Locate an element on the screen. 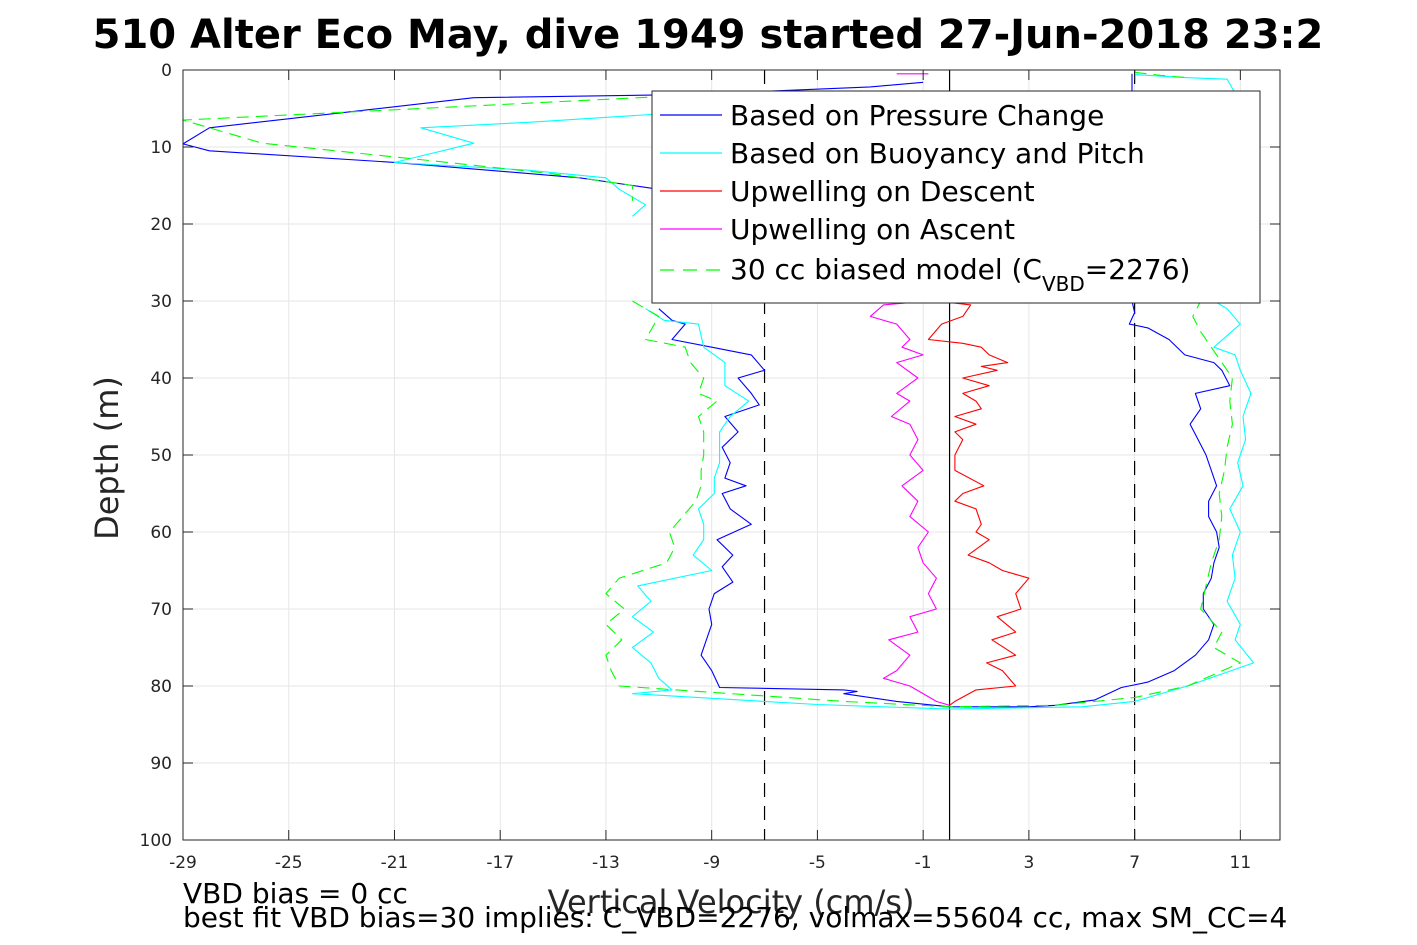 Image resolution: width=1417 pixels, height=945 pixels. legend-label-model: 30 cc biased model (CVBD=2276) is located at coordinates (960, 274).